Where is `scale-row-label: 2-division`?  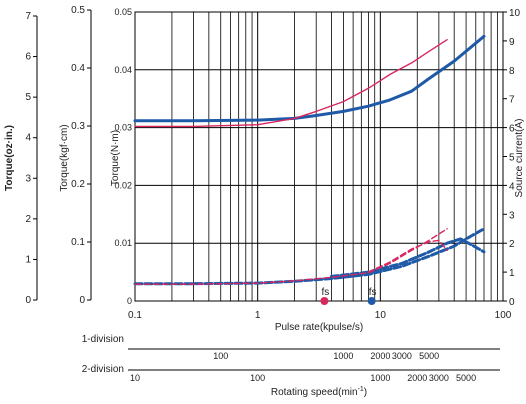 scale-row-label: 2-division is located at coordinates (103, 369).